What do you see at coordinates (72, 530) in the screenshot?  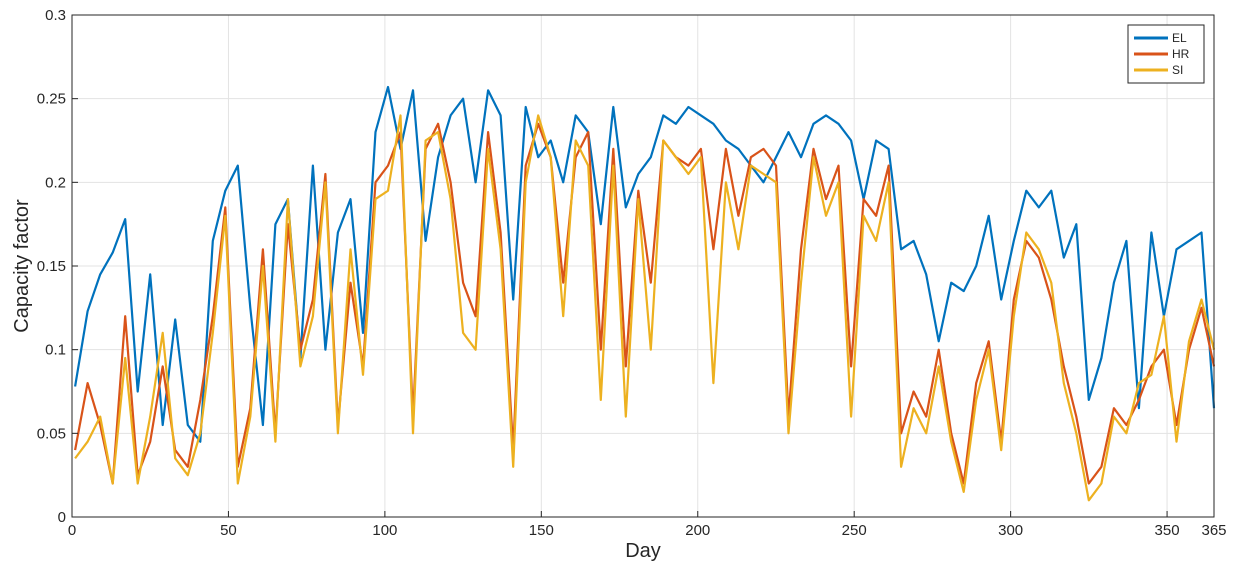 I see `x-tick-label: 0` at bounding box center [72, 530].